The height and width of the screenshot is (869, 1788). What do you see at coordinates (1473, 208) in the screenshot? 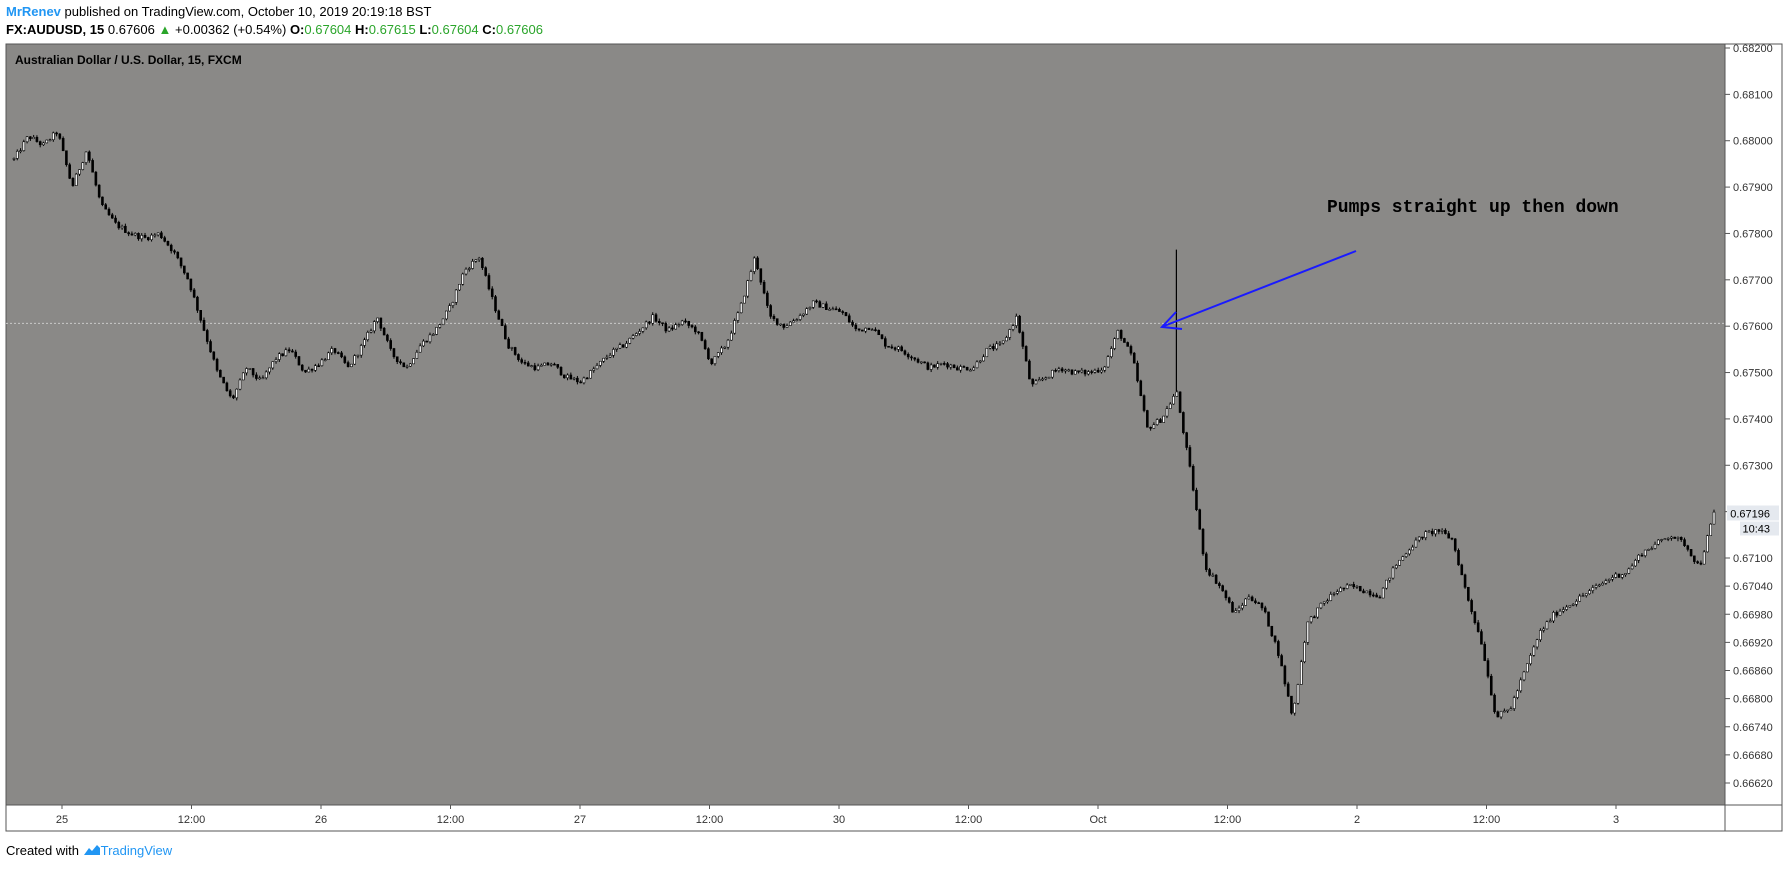
I see `annotation-text: Pumps straight up then down` at bounding box center [1473, 208].